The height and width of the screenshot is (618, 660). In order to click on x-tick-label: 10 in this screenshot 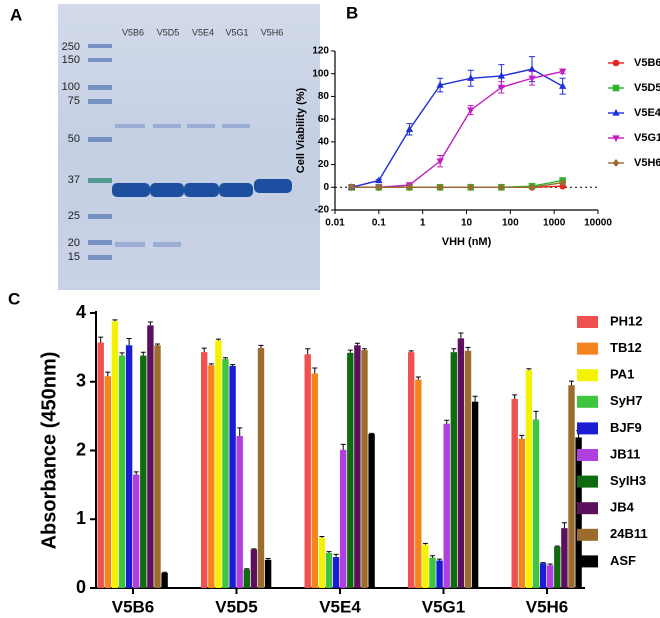, I will do `click(467, 223)`.